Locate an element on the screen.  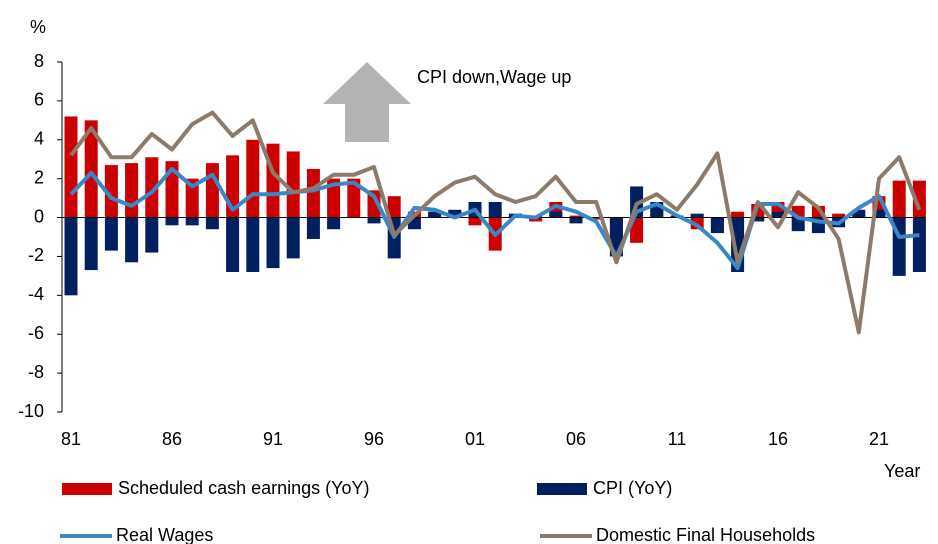
x-tick-label: 11 is located at coordinates (677, 439).